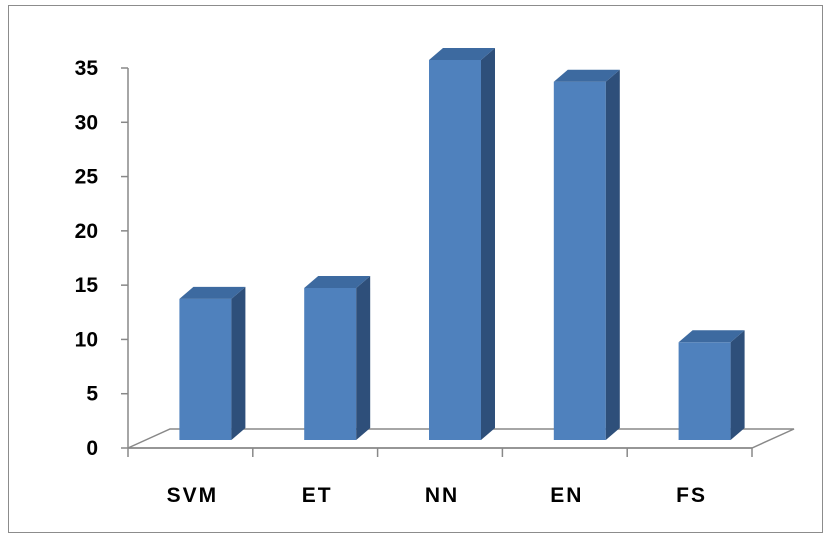 This screenshot has height=541, width=831. Describe the element at coordinates (566, 495) in the screenshot. I see `x-tick-label: EN` at that location.